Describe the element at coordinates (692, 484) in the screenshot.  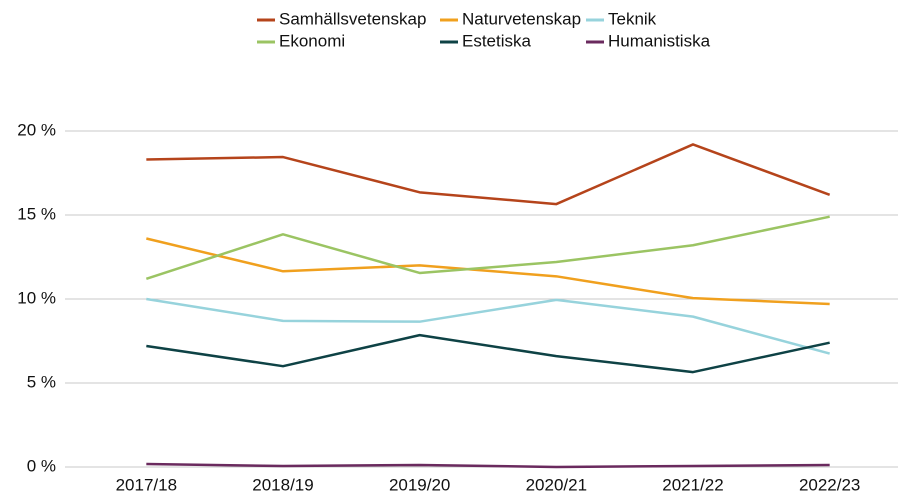
I see `x-tick-label: 2021/22` at that location.